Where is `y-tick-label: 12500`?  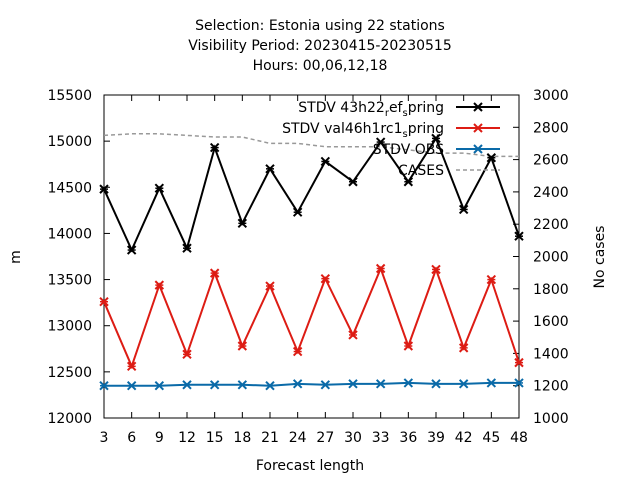 y-tick-label: 12500 is located at coordinates (69, 373).